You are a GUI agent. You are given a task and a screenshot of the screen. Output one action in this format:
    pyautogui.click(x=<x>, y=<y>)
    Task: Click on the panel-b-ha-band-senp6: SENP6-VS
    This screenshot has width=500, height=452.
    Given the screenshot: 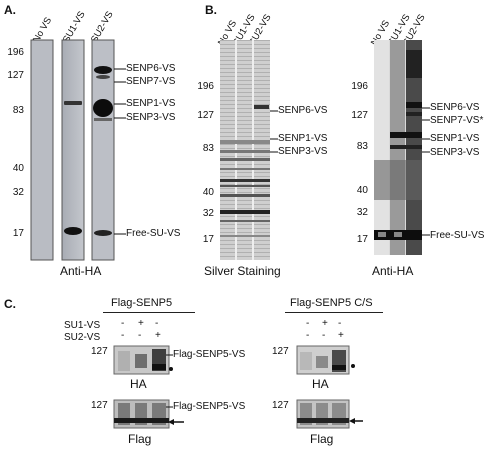 What is the action you would take?
    pyautogui.click(x=455, y=107)
    